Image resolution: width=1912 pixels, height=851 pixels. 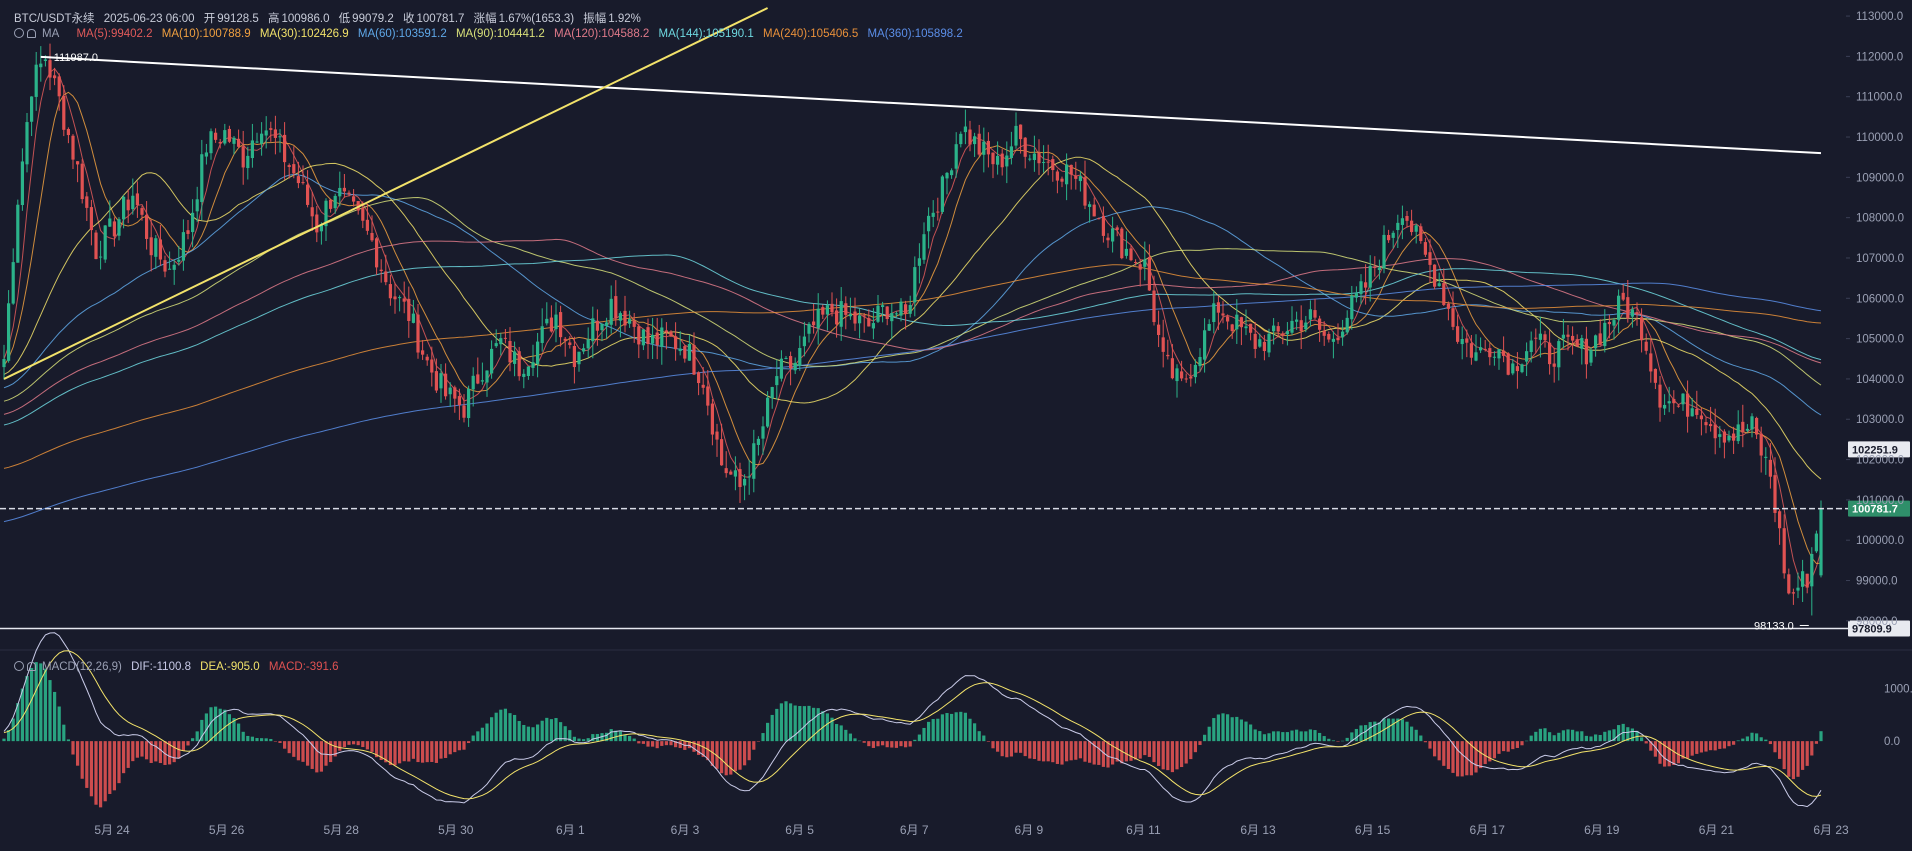 What do you see at coordinates (303, 667) in the screenshot?
I see `macd-value: MACD:-391.6` at bounding box center [303, 667].